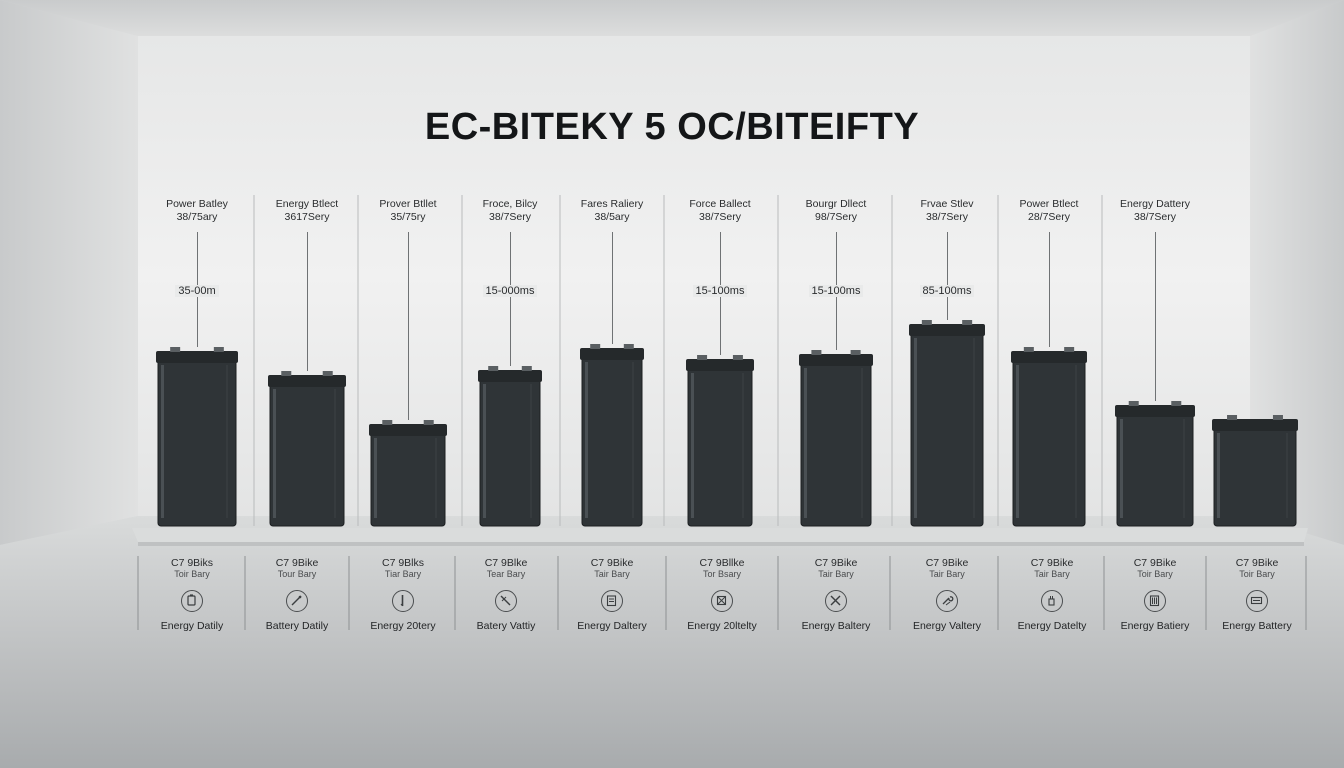 Image resolution: width=1344 pixels, height=768 pixels. I want to click on battery-name: Power Btlect, so click(1049, 204).